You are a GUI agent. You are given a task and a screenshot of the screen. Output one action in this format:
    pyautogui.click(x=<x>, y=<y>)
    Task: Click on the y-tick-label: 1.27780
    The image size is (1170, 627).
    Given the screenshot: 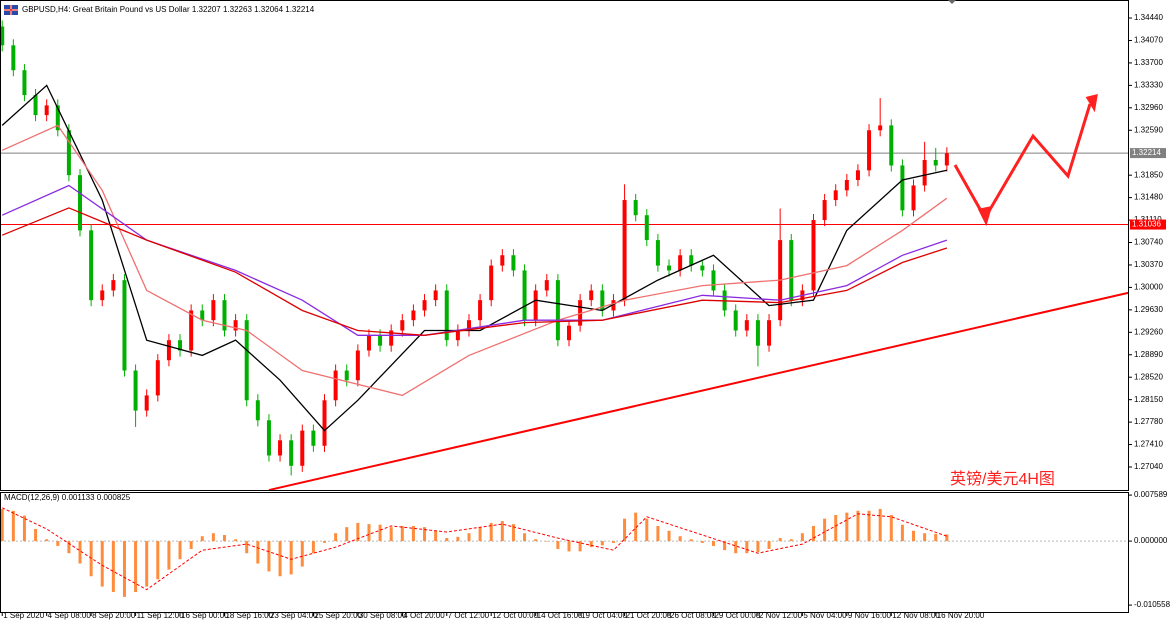 What is the action you would take?
    pyautogui.click(x=1148, y=421)
    